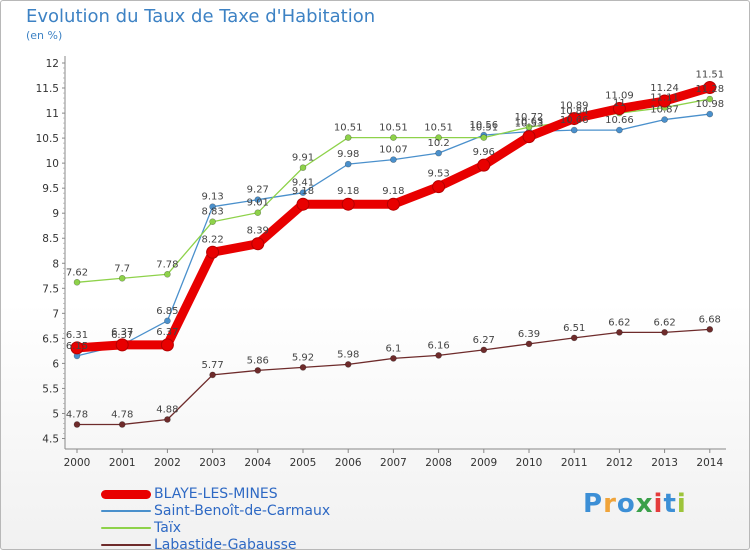 The height and width of the screenshot is (550, 750). I want to click on x-tick-label: 2000, so click(77, 463).